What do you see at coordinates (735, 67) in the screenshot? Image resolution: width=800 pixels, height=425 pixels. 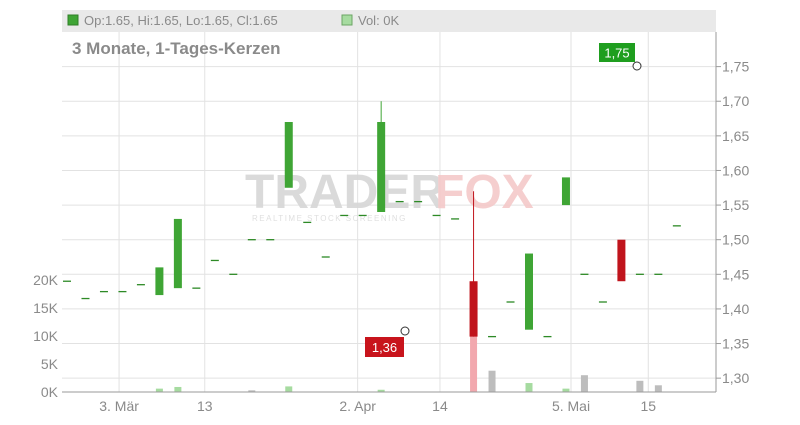 I see `price-tick-label: 1,75` at bounding box center [735, 67].